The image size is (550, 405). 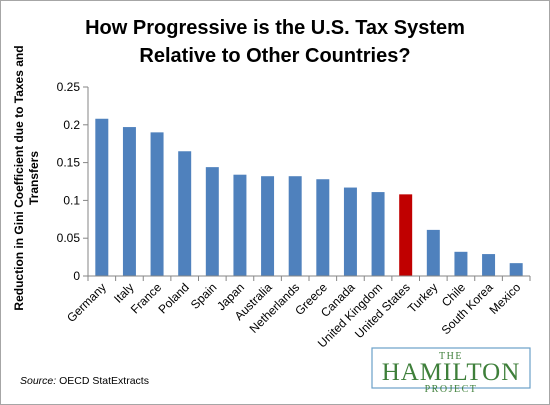 What do you see at coordinates (129, 202) in the screenshot?
I see `bar-italy` at bounding box center [129, 202].